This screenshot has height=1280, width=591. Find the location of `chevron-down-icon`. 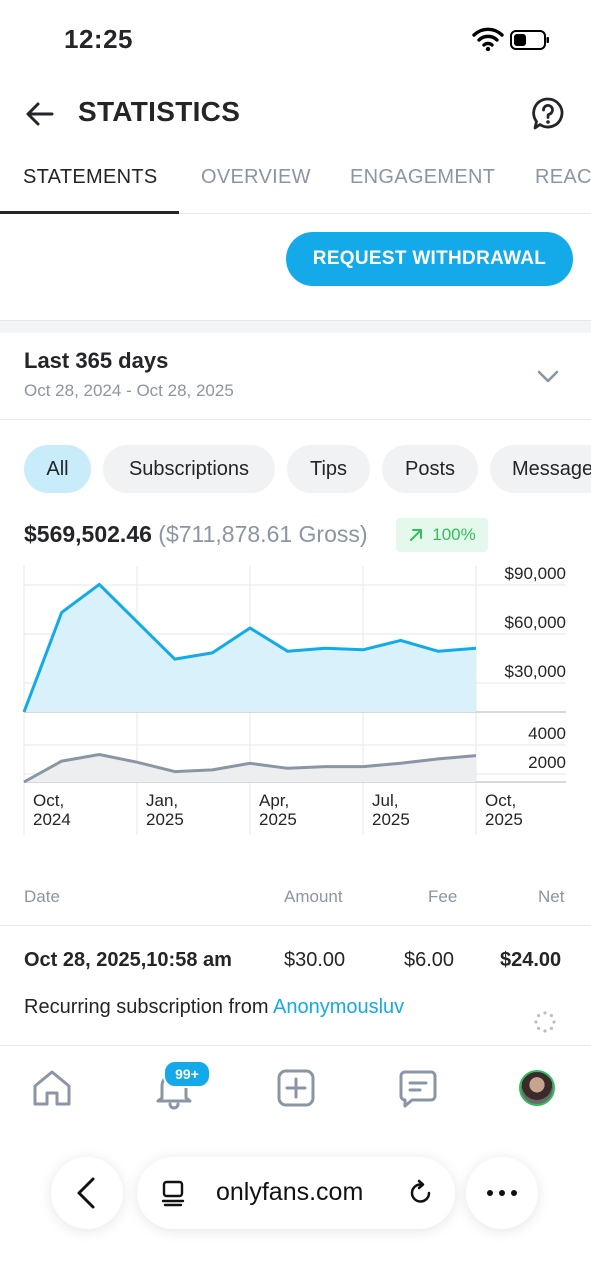

chevron-down-icon is located at coordinates (548, 376).